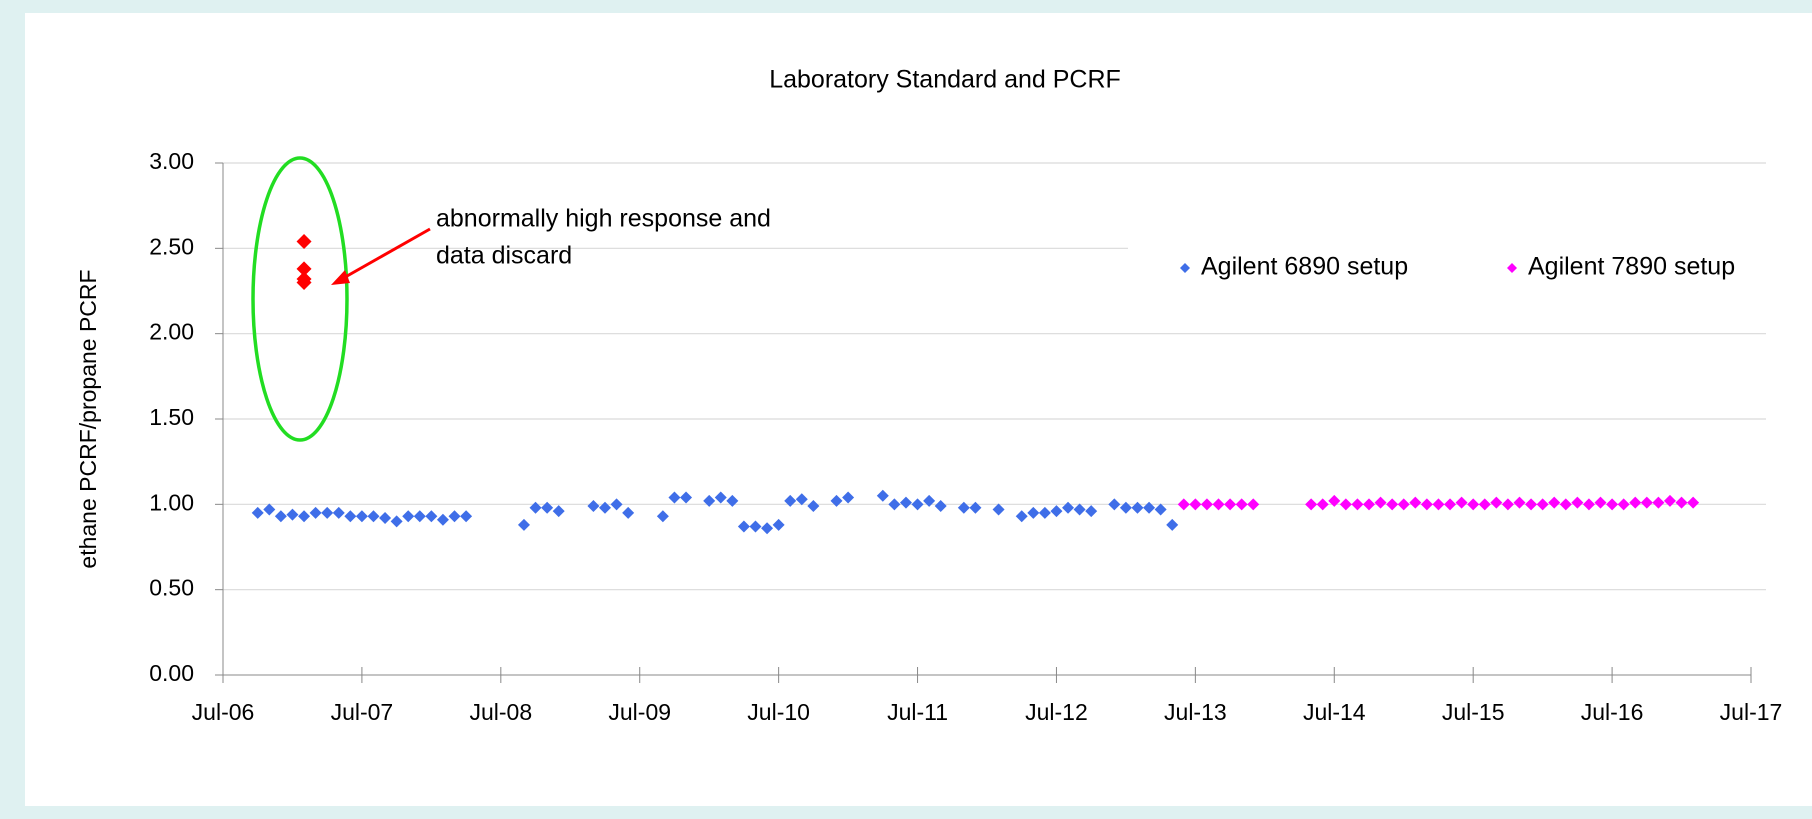 The height and width of the screenshot is (819, 1812). Describe the element at coordinates (945, 80) in the screenshot. I see `chart-title: Laboratory Standard and PCRF` at that location.